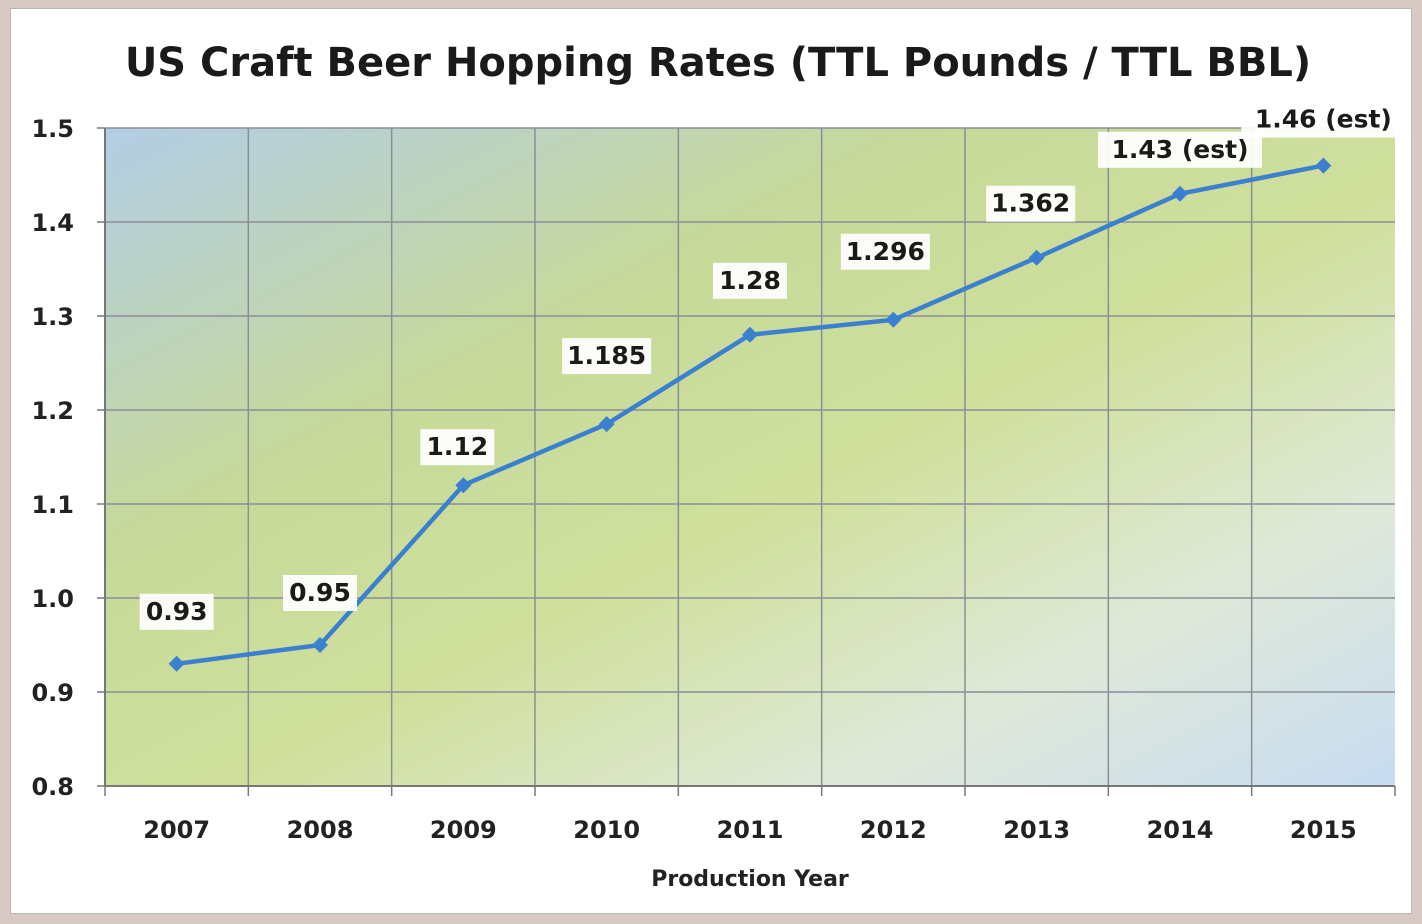 The height and width of the screenshot is (924, 1422). I want to click on y-tick-label: 1.4, so click(52, 223).